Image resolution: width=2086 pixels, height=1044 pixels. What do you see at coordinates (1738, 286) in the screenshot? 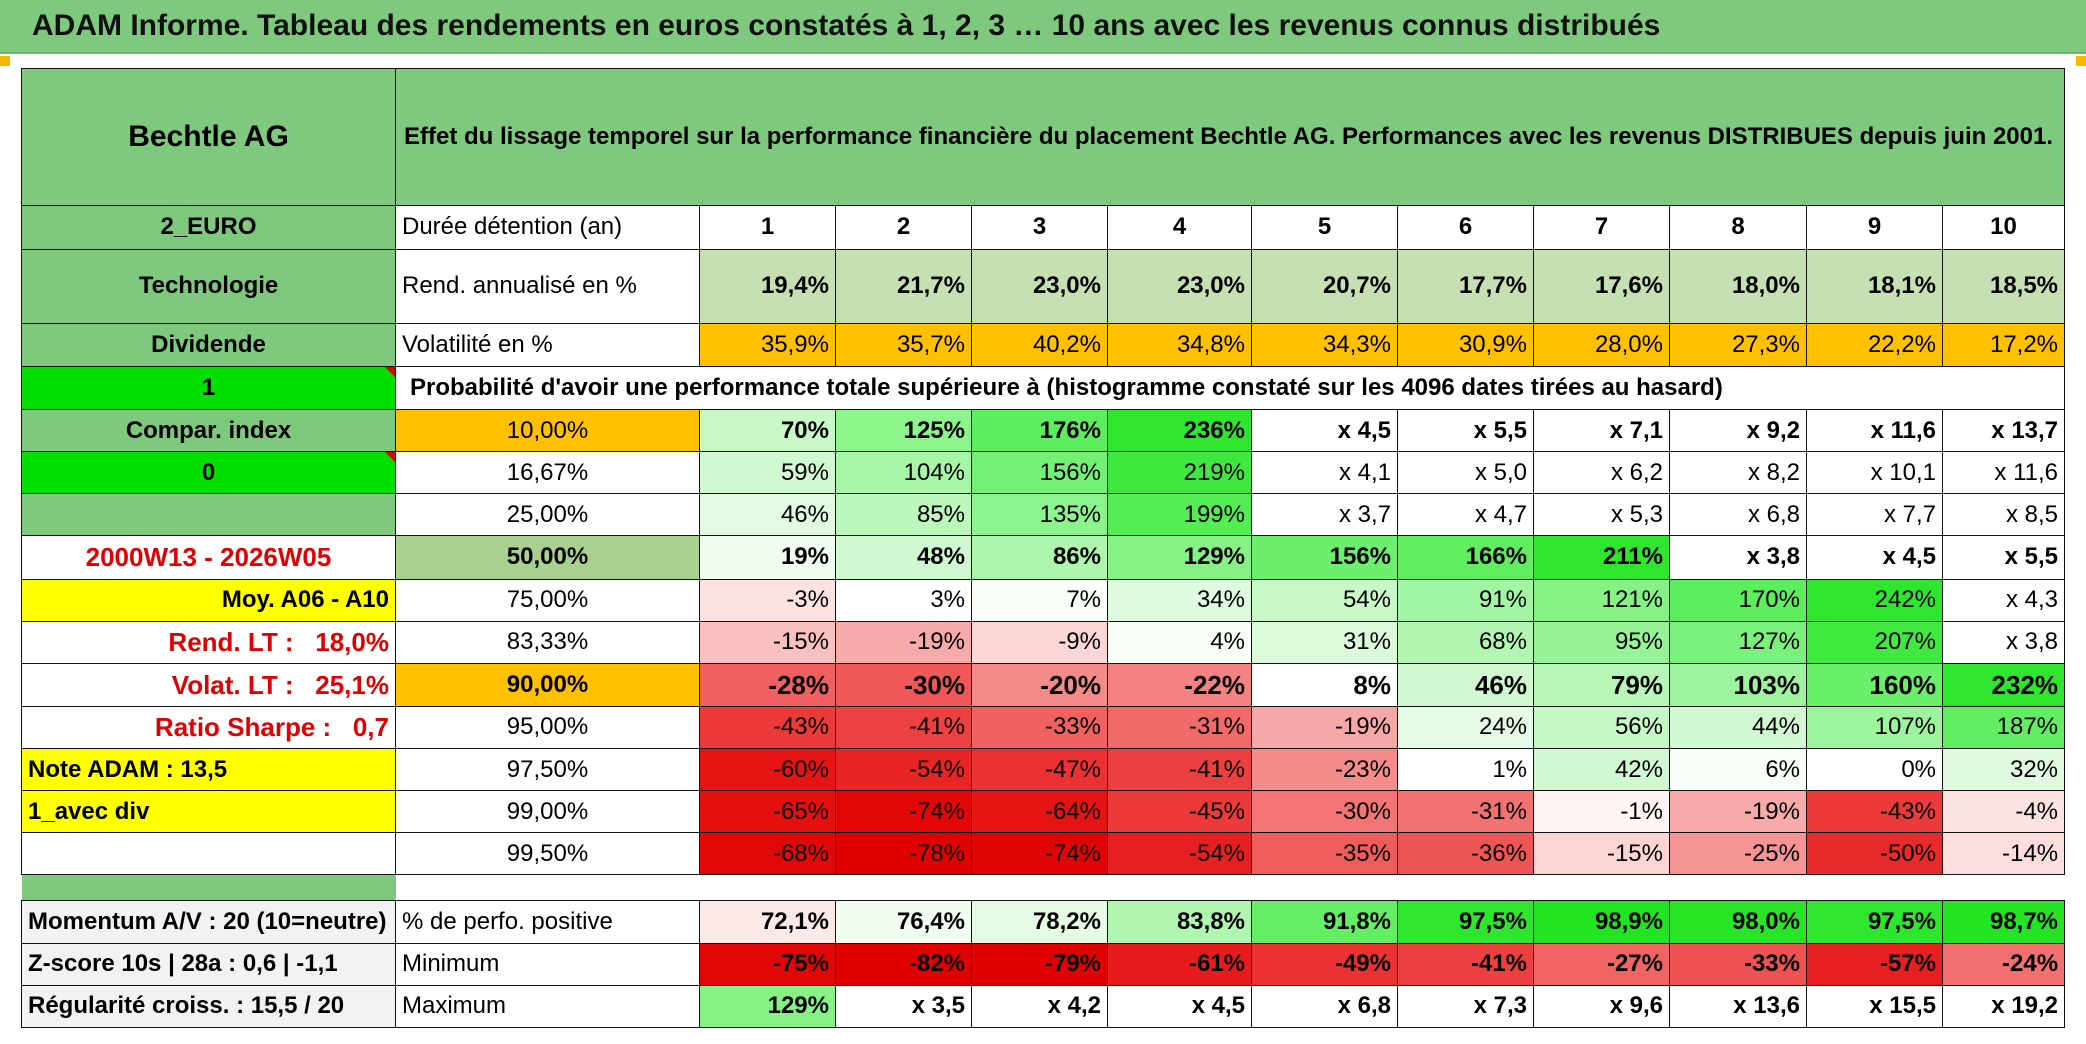
I see `annualized-cell: 18,0%` at bounding box center [1738, 286].